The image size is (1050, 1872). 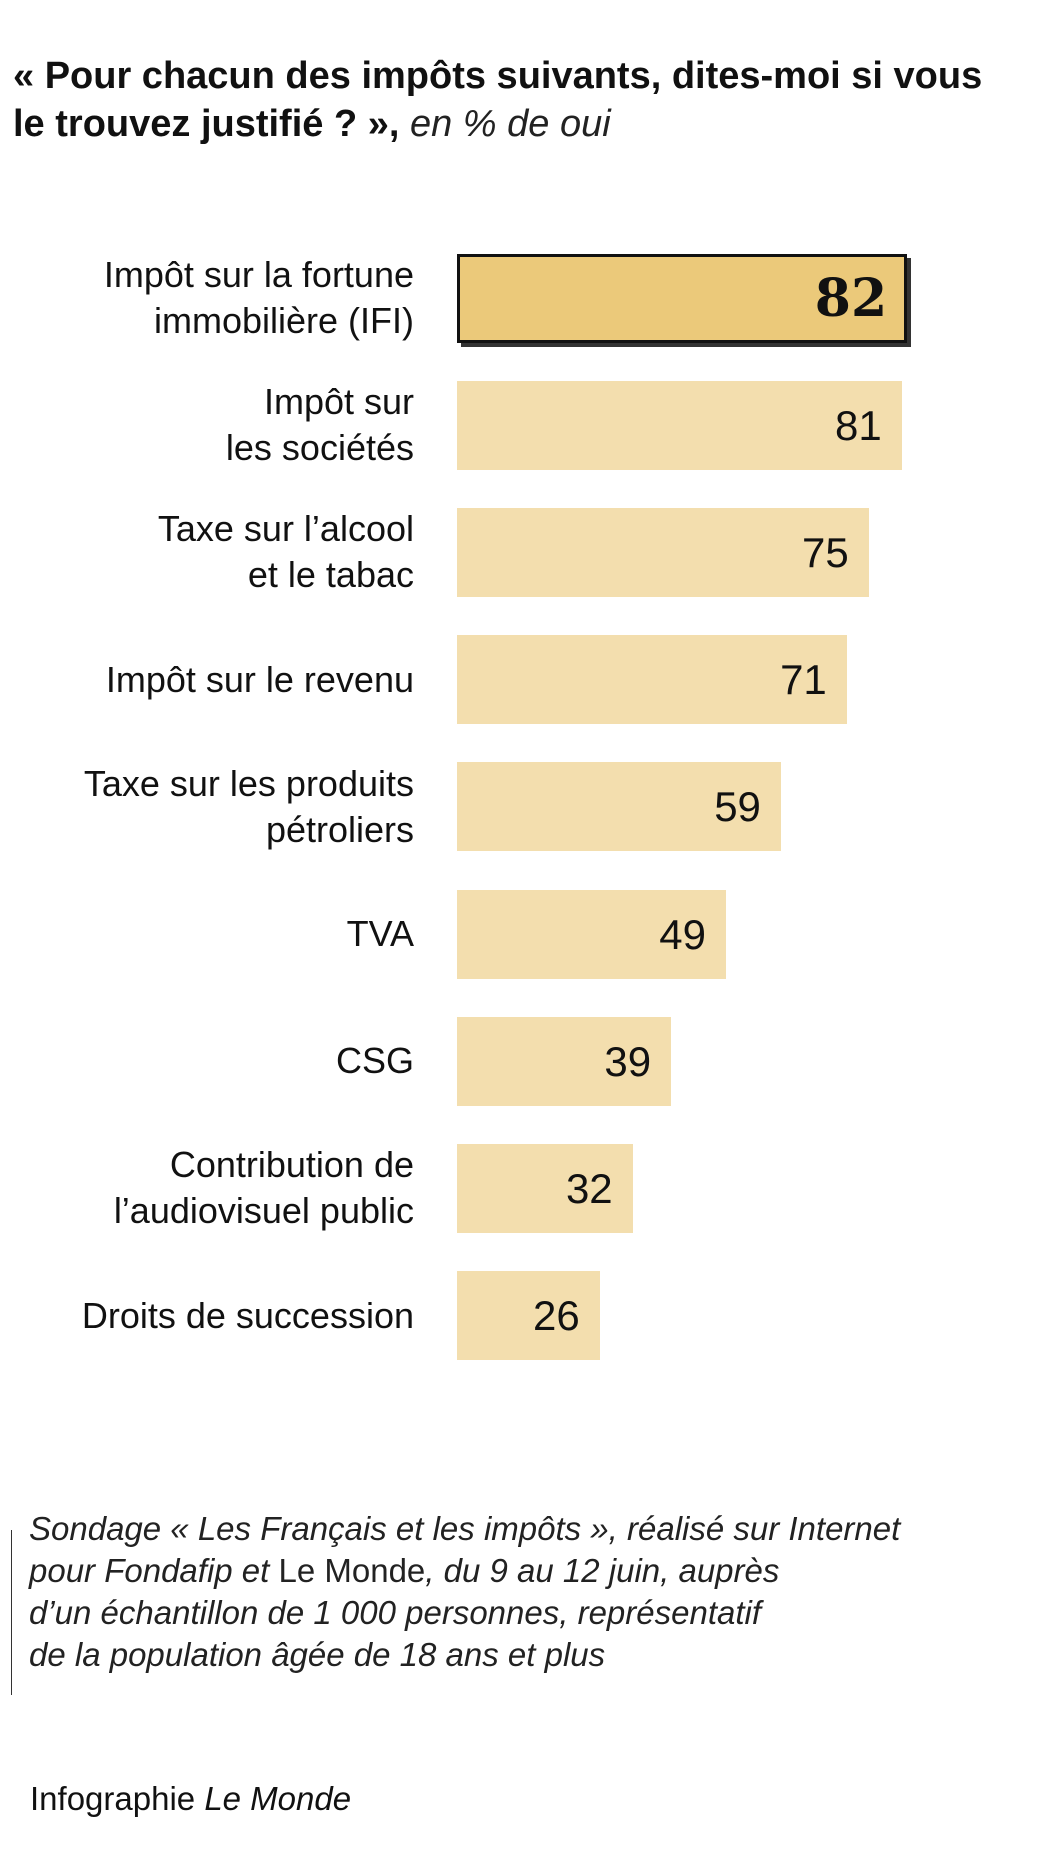 What do you see at coordinates (556, 1316) in the screenshot?
I see `value-label: 26` at bounding box center [556, 1316].